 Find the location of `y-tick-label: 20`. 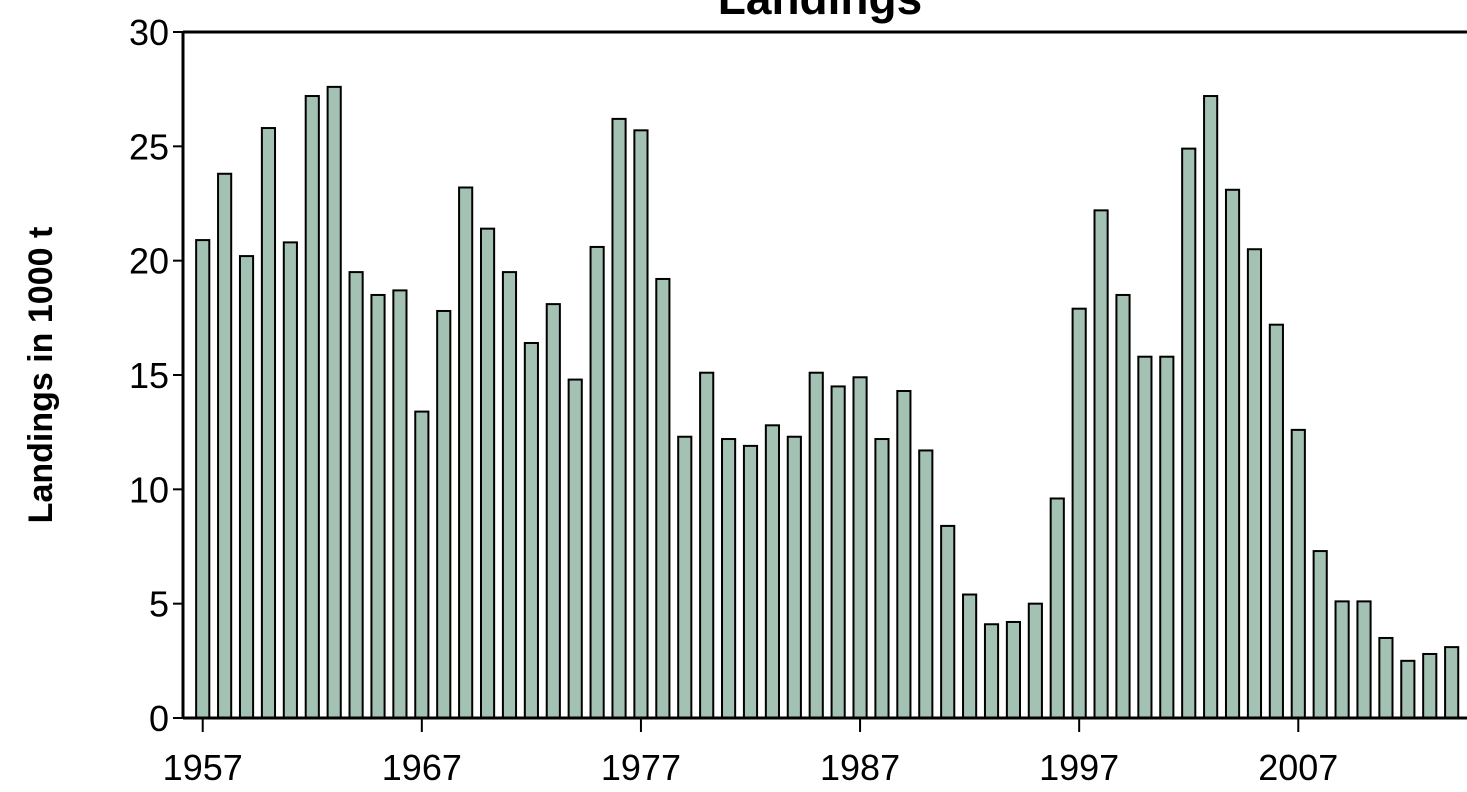

y-tick-label: 20 is located at coordinates (149, 261).